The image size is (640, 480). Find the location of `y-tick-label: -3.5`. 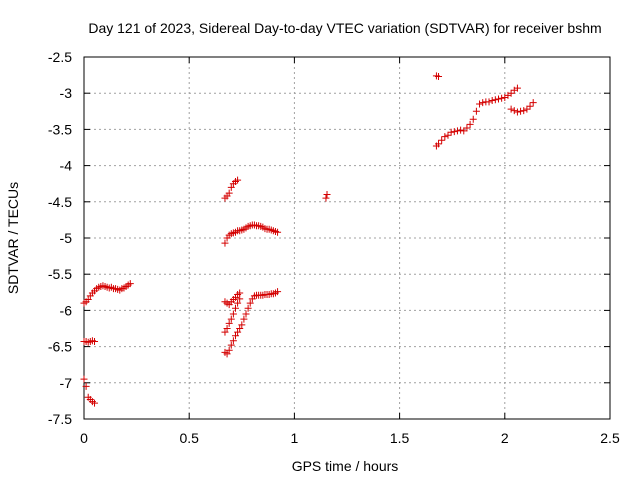

y-tick-label: -3.5 is located at coordinates (60, 129).